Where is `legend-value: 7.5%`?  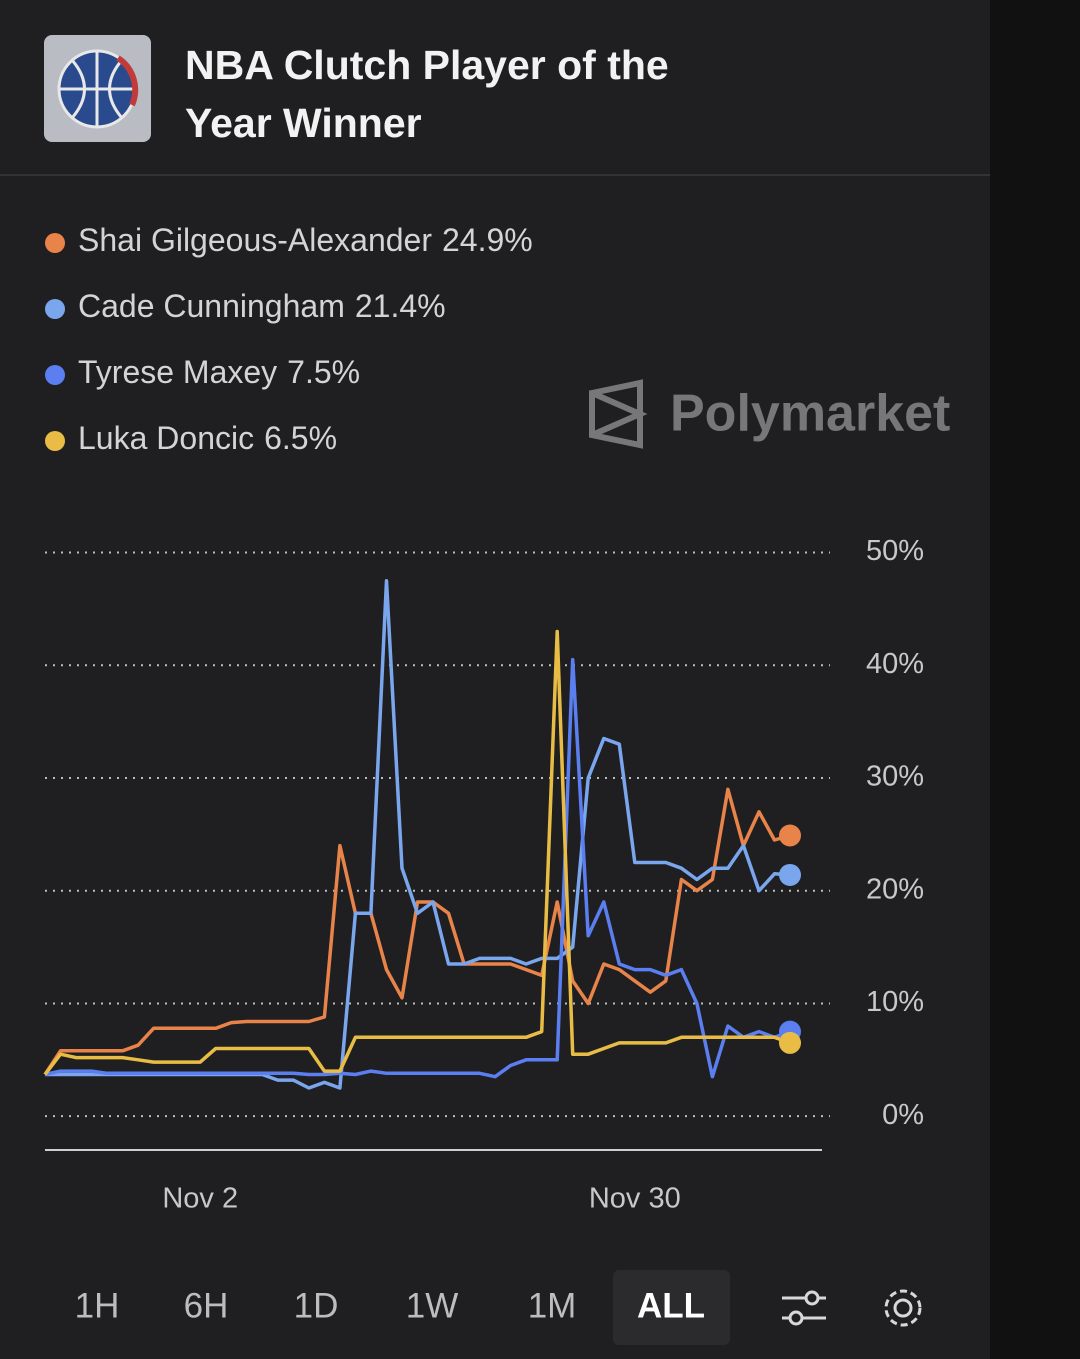 legend-value: 7.5% is located at coordinates (323, 372).